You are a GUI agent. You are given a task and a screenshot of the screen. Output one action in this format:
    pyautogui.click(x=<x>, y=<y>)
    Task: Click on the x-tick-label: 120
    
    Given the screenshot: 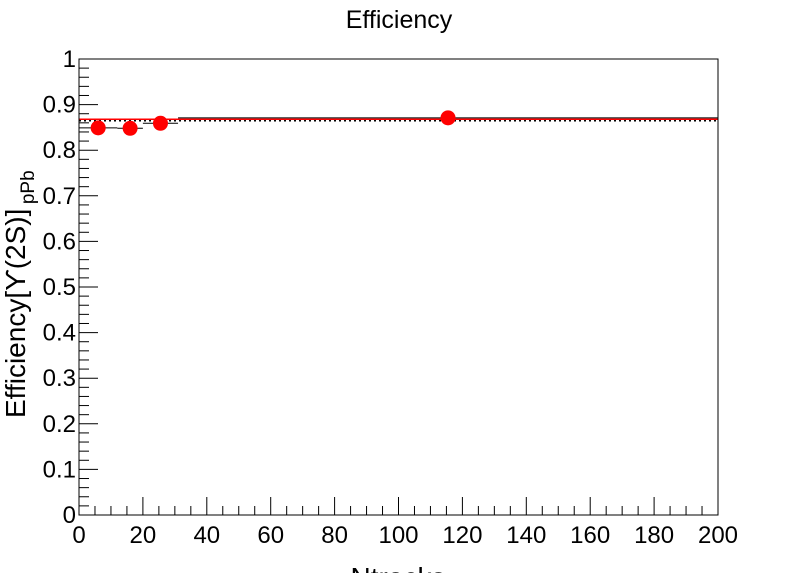 What is the action you would take?
    pyautogui.click(x=462, y=535)
    